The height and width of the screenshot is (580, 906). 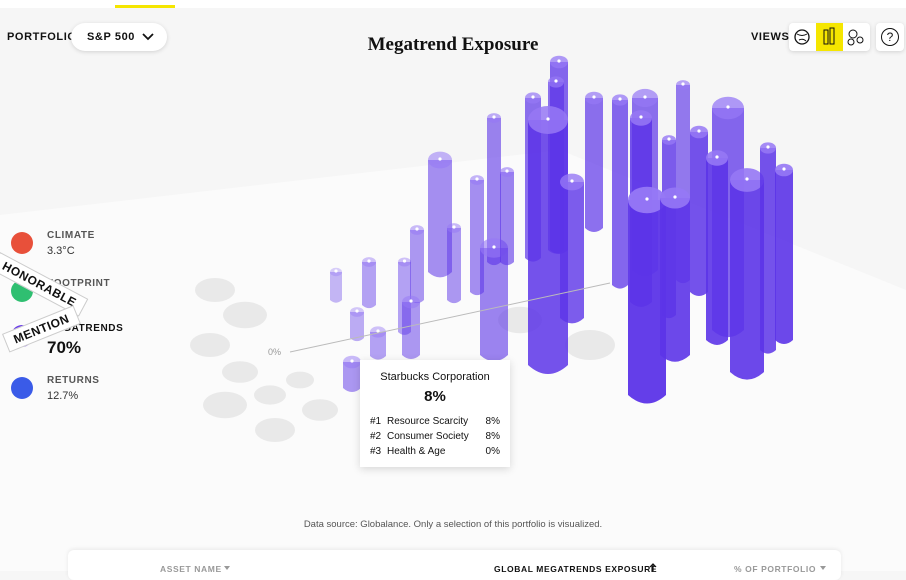 I want to click on axis-zero-label: 0%, so click(x=275, y=352).